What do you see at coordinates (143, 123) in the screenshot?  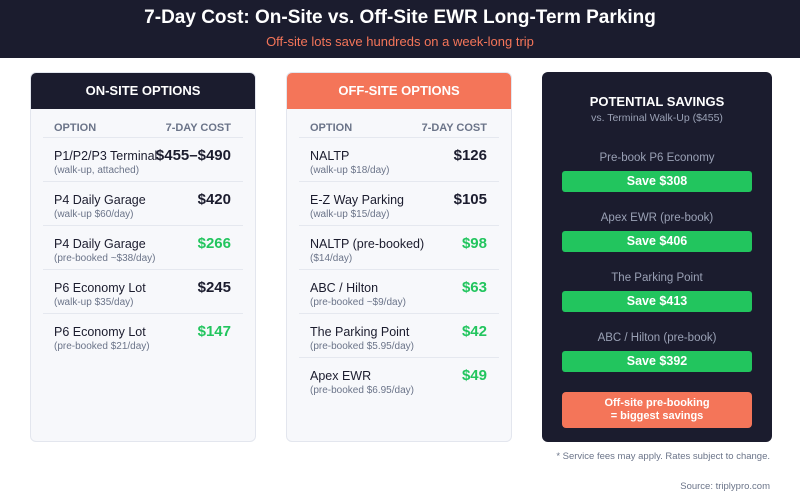 I see `onsite-column-header: OPTION 7-DAY COST` at bounding box center [143, 123].